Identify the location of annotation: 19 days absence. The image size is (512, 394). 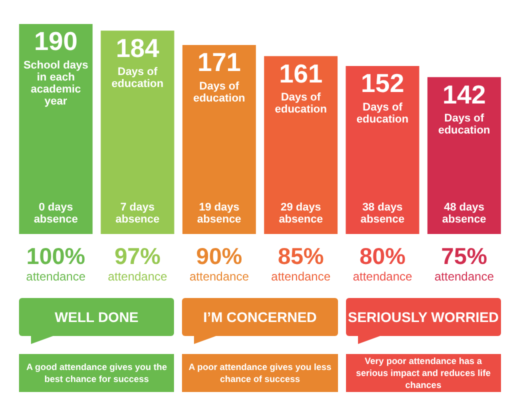
(219, 214).